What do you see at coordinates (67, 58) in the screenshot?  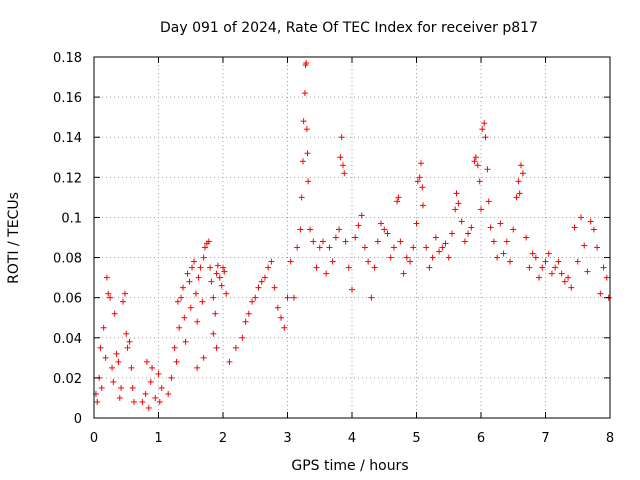 I see `y-tick-label: 0.18` at bounding box center [67, 58].